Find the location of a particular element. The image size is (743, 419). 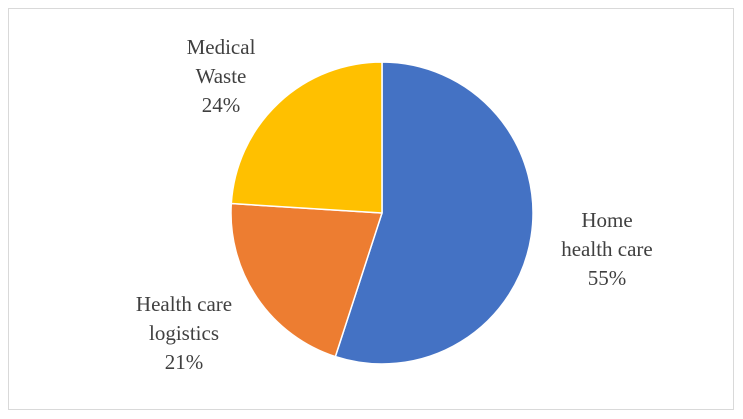

data-label-home-health-care-line2: health care is located at coordinates (607, 249).